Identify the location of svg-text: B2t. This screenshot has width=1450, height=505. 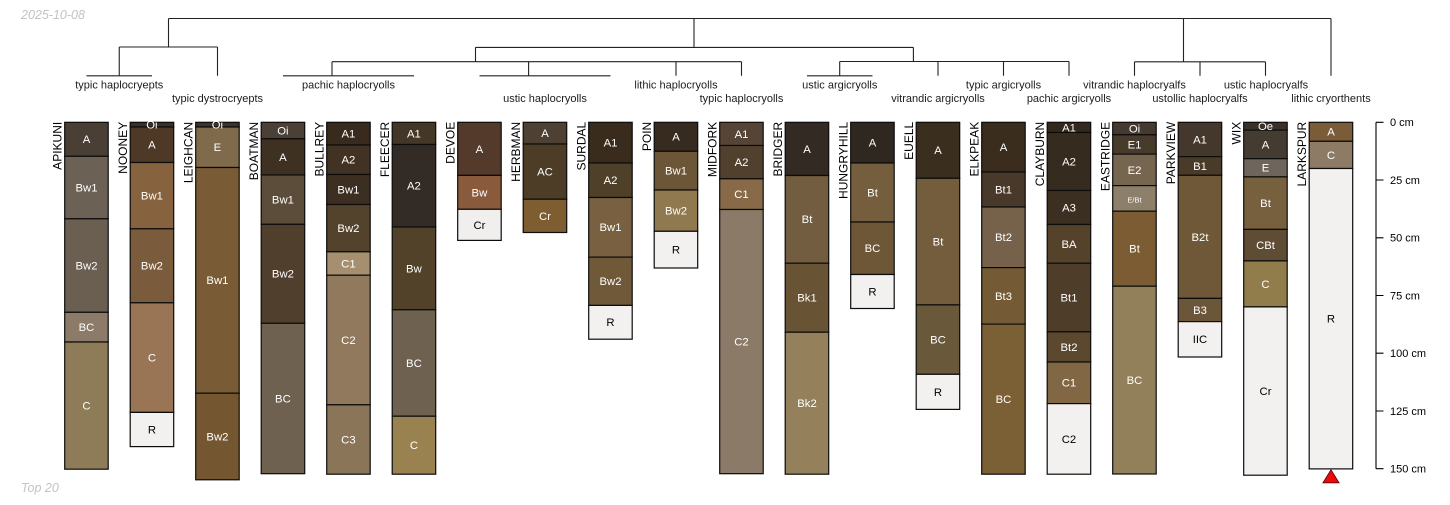
(1201, 238).